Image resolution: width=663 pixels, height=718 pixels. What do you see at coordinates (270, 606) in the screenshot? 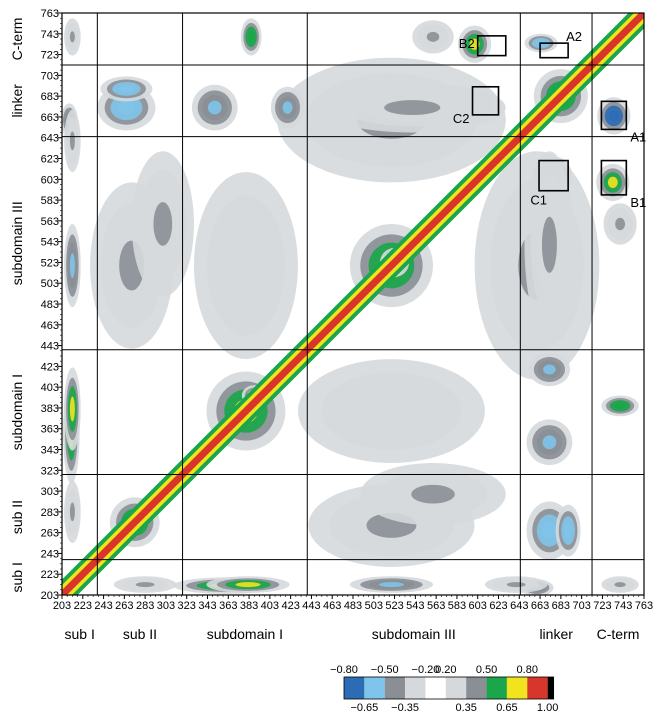
I see `x-tick-label: 403` at bounding box center [270, 606].